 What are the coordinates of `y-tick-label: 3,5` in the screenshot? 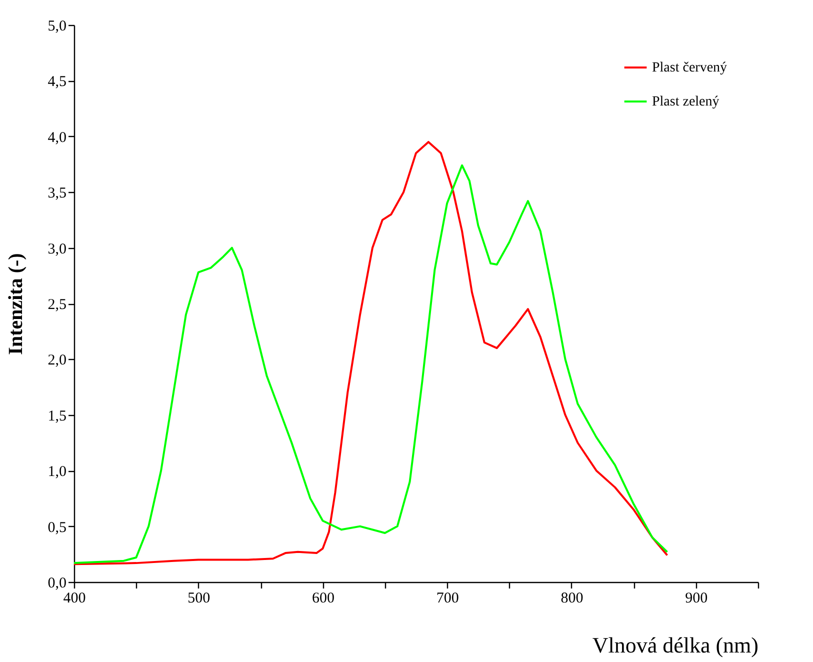 It's located at (57, 194).